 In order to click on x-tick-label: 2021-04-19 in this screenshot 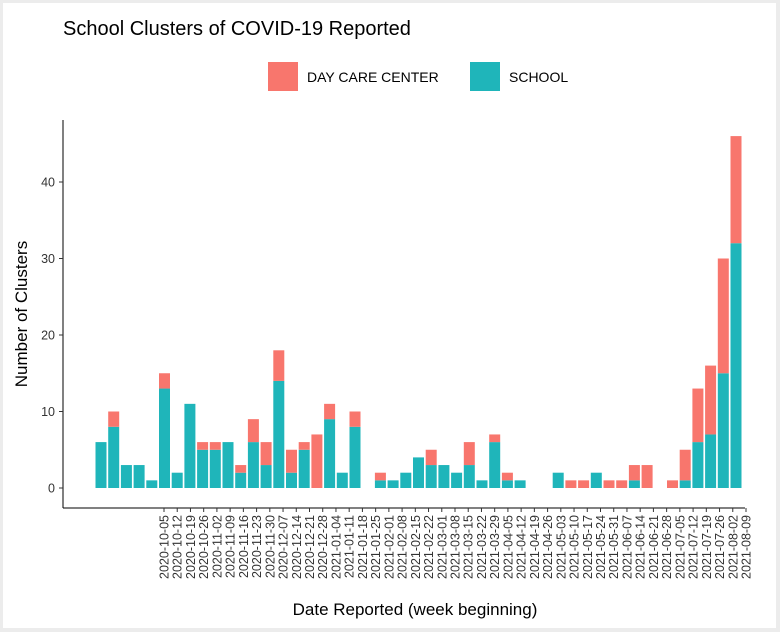, I will do `click(535, 547)`.